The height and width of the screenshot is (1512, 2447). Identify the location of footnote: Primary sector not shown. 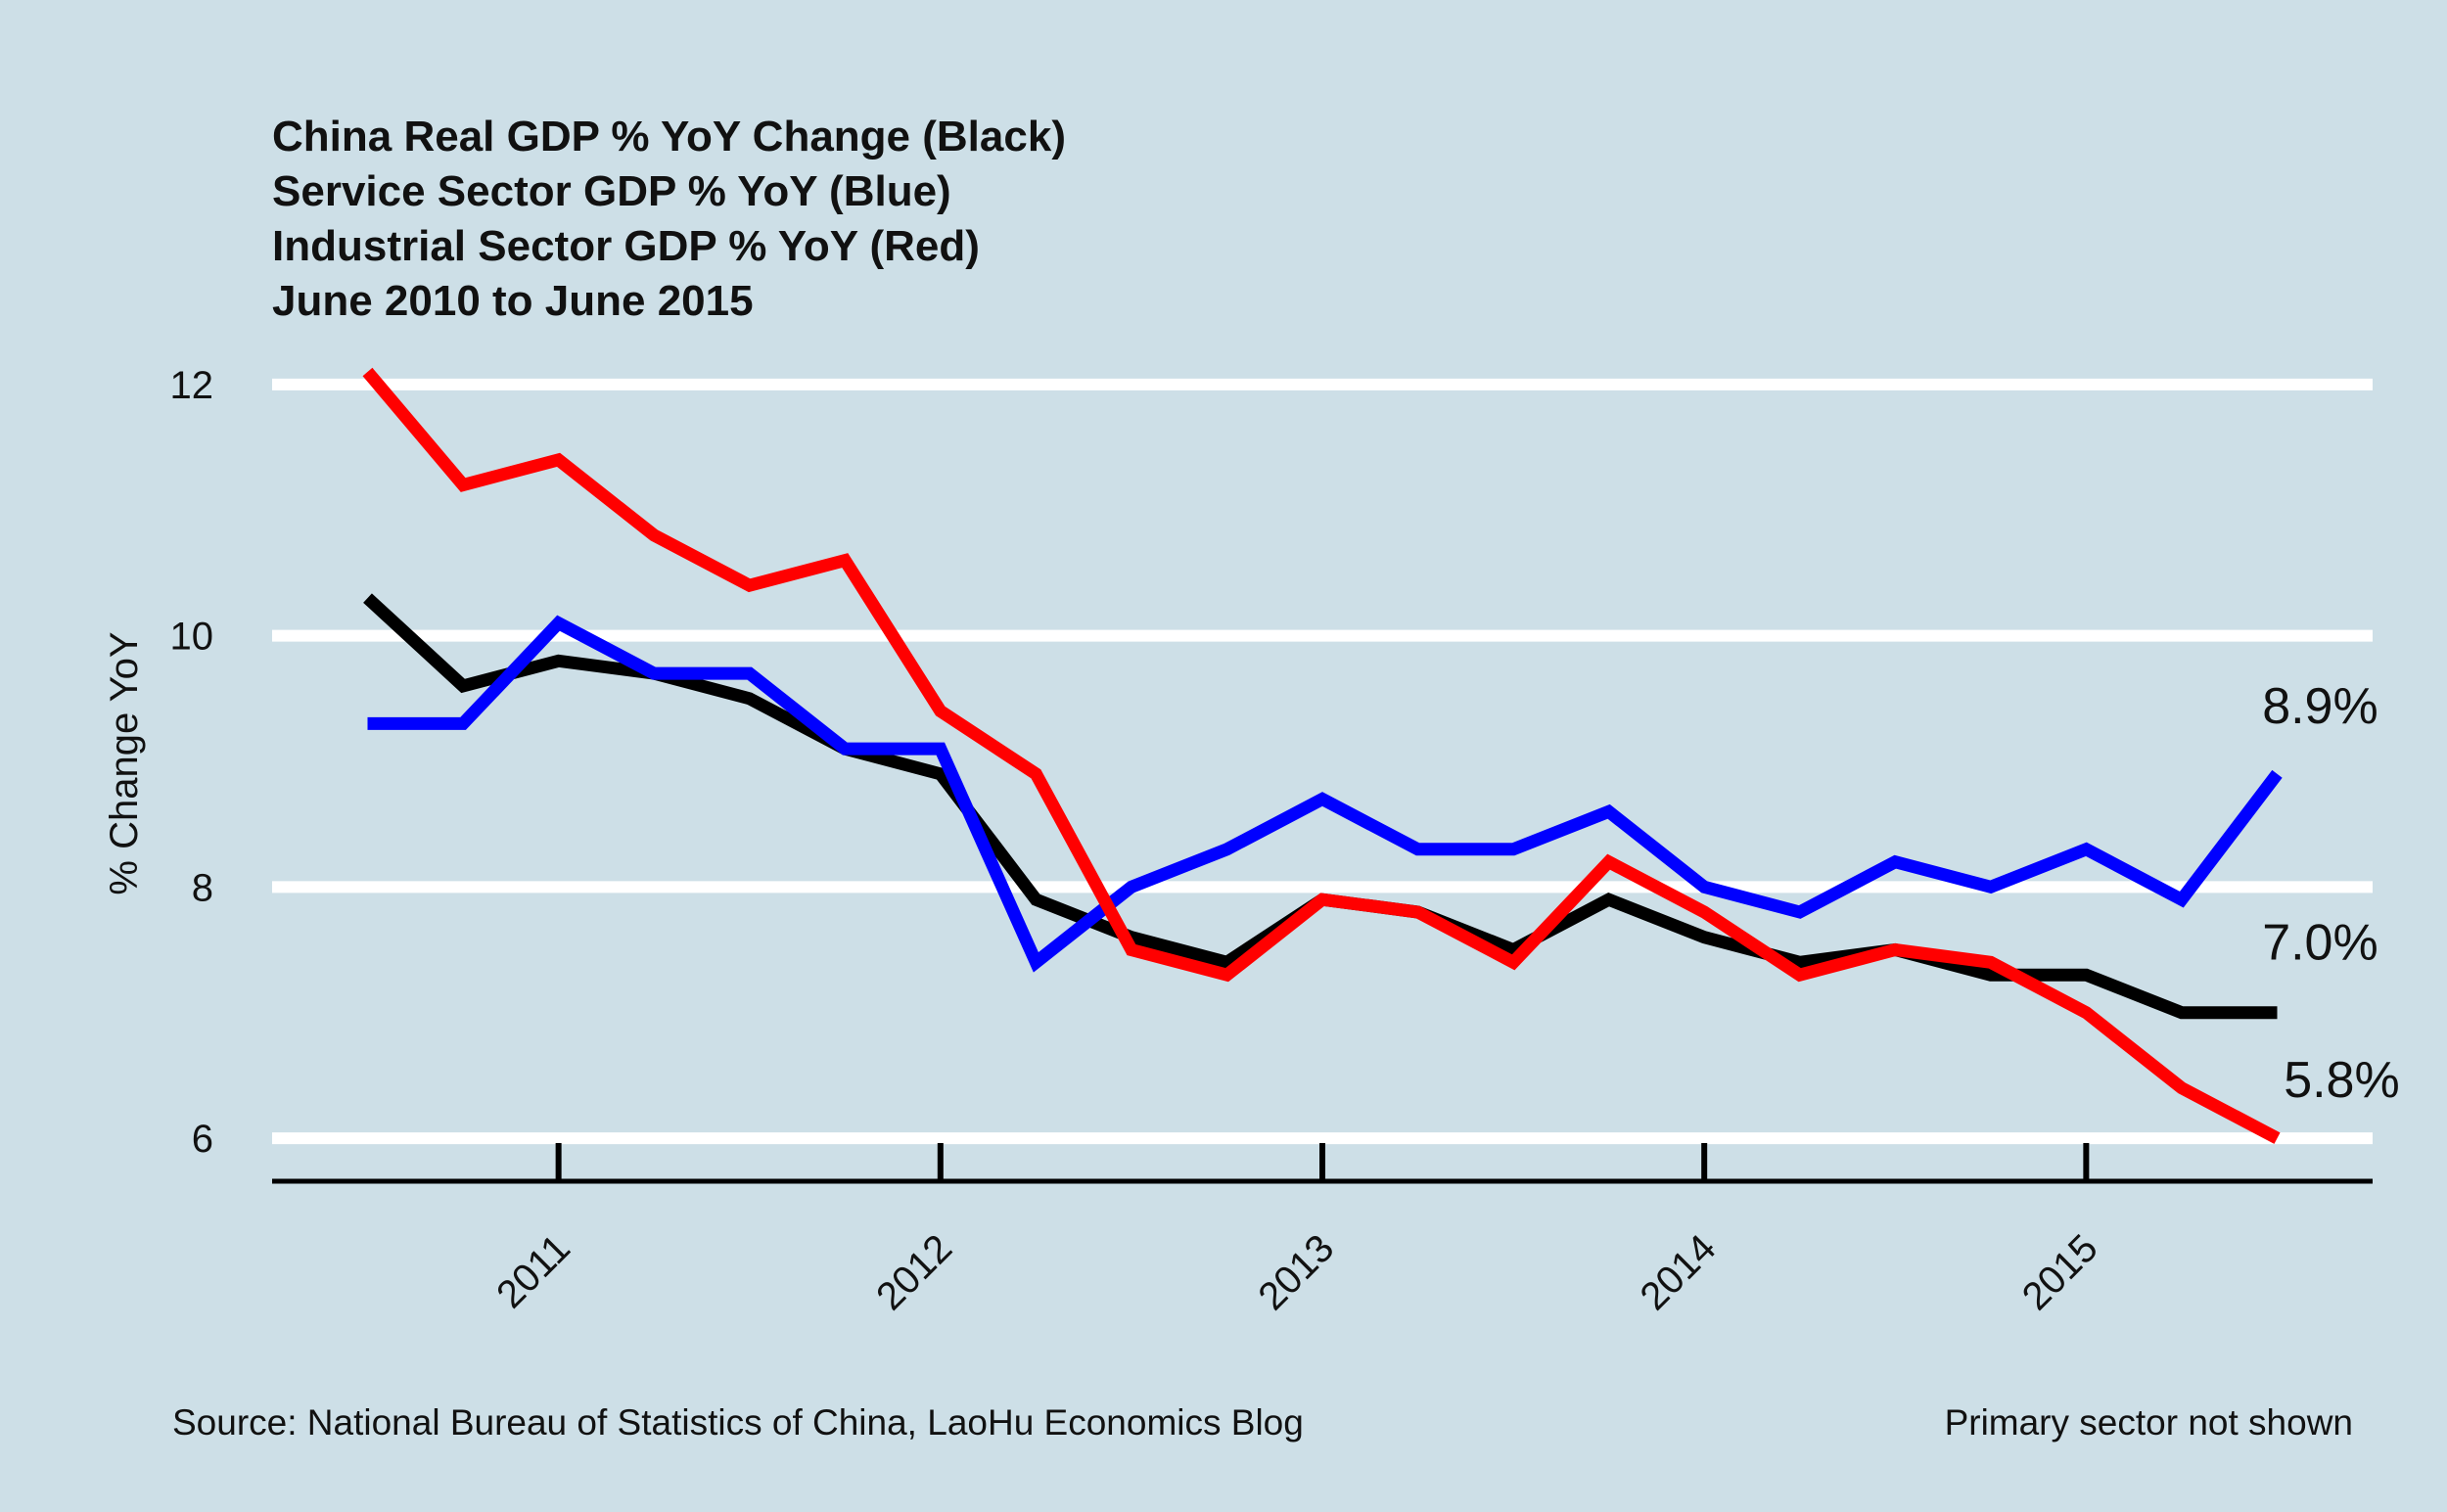
(2149, 1422).